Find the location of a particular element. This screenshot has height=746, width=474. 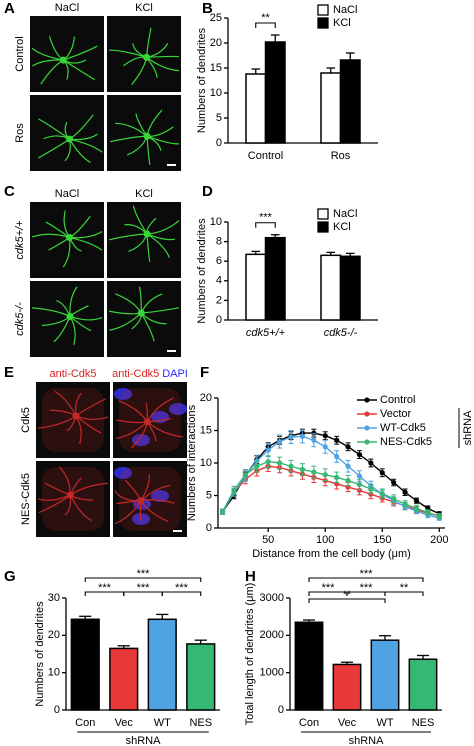

row-label: Ros is located at coordinates (20, 133).